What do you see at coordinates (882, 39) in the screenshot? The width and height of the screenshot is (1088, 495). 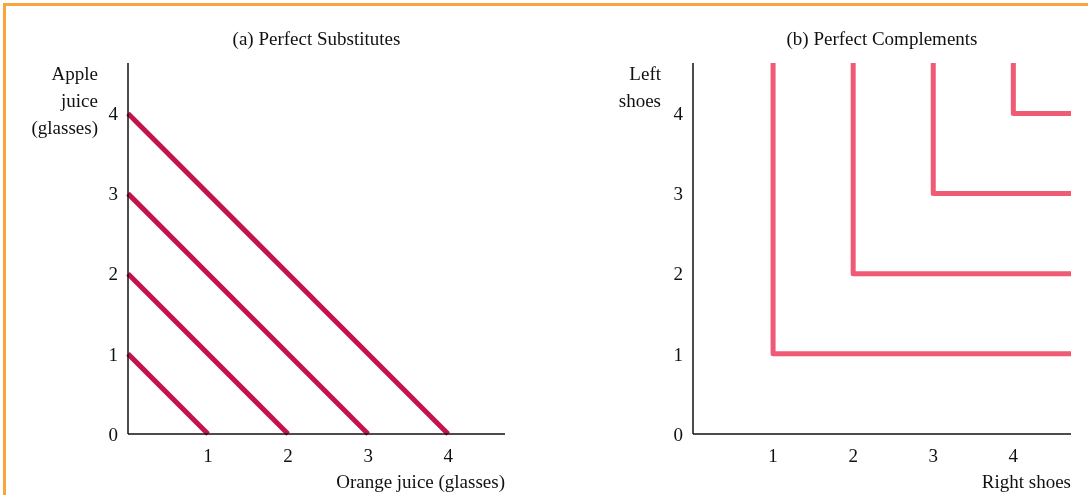 I see `chart-title: (b) Perfect Complements` at bounding box center [882, 39].